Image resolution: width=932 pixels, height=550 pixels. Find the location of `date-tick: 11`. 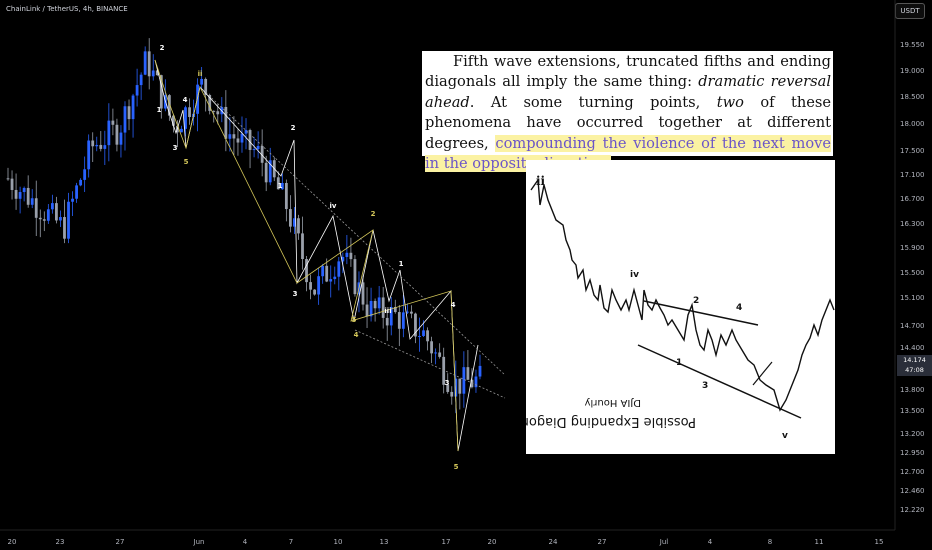

date-tick: 11 is located at coordinates (819, 542).